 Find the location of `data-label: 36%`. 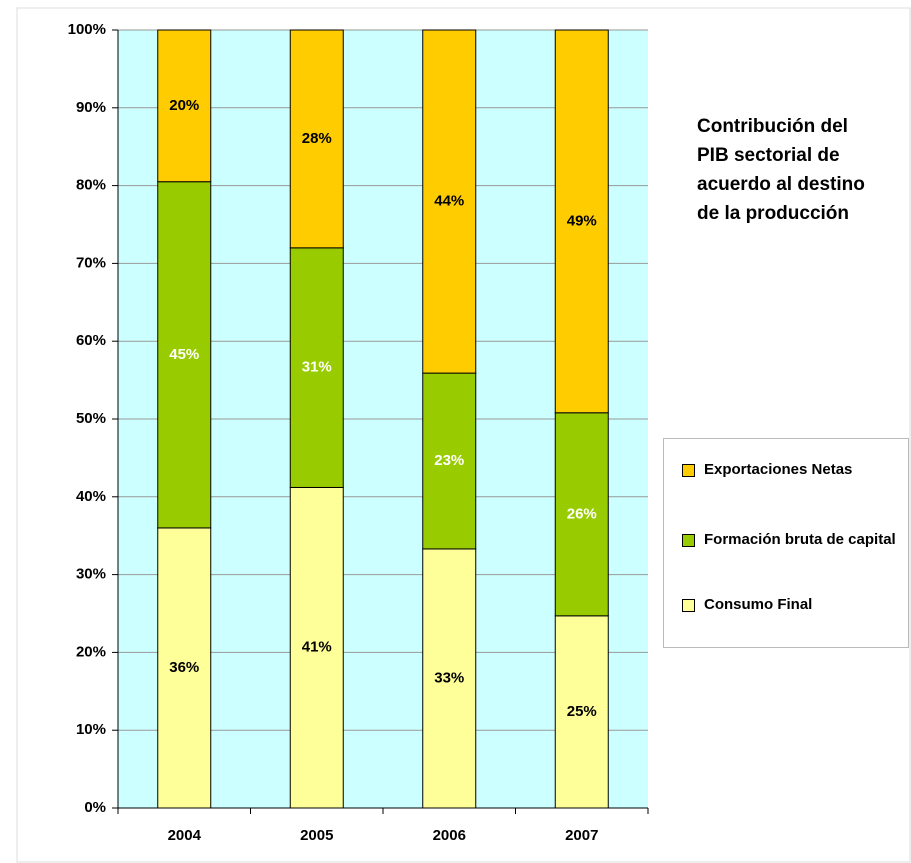

data-label: 36% is located at coordinates (184, 667).